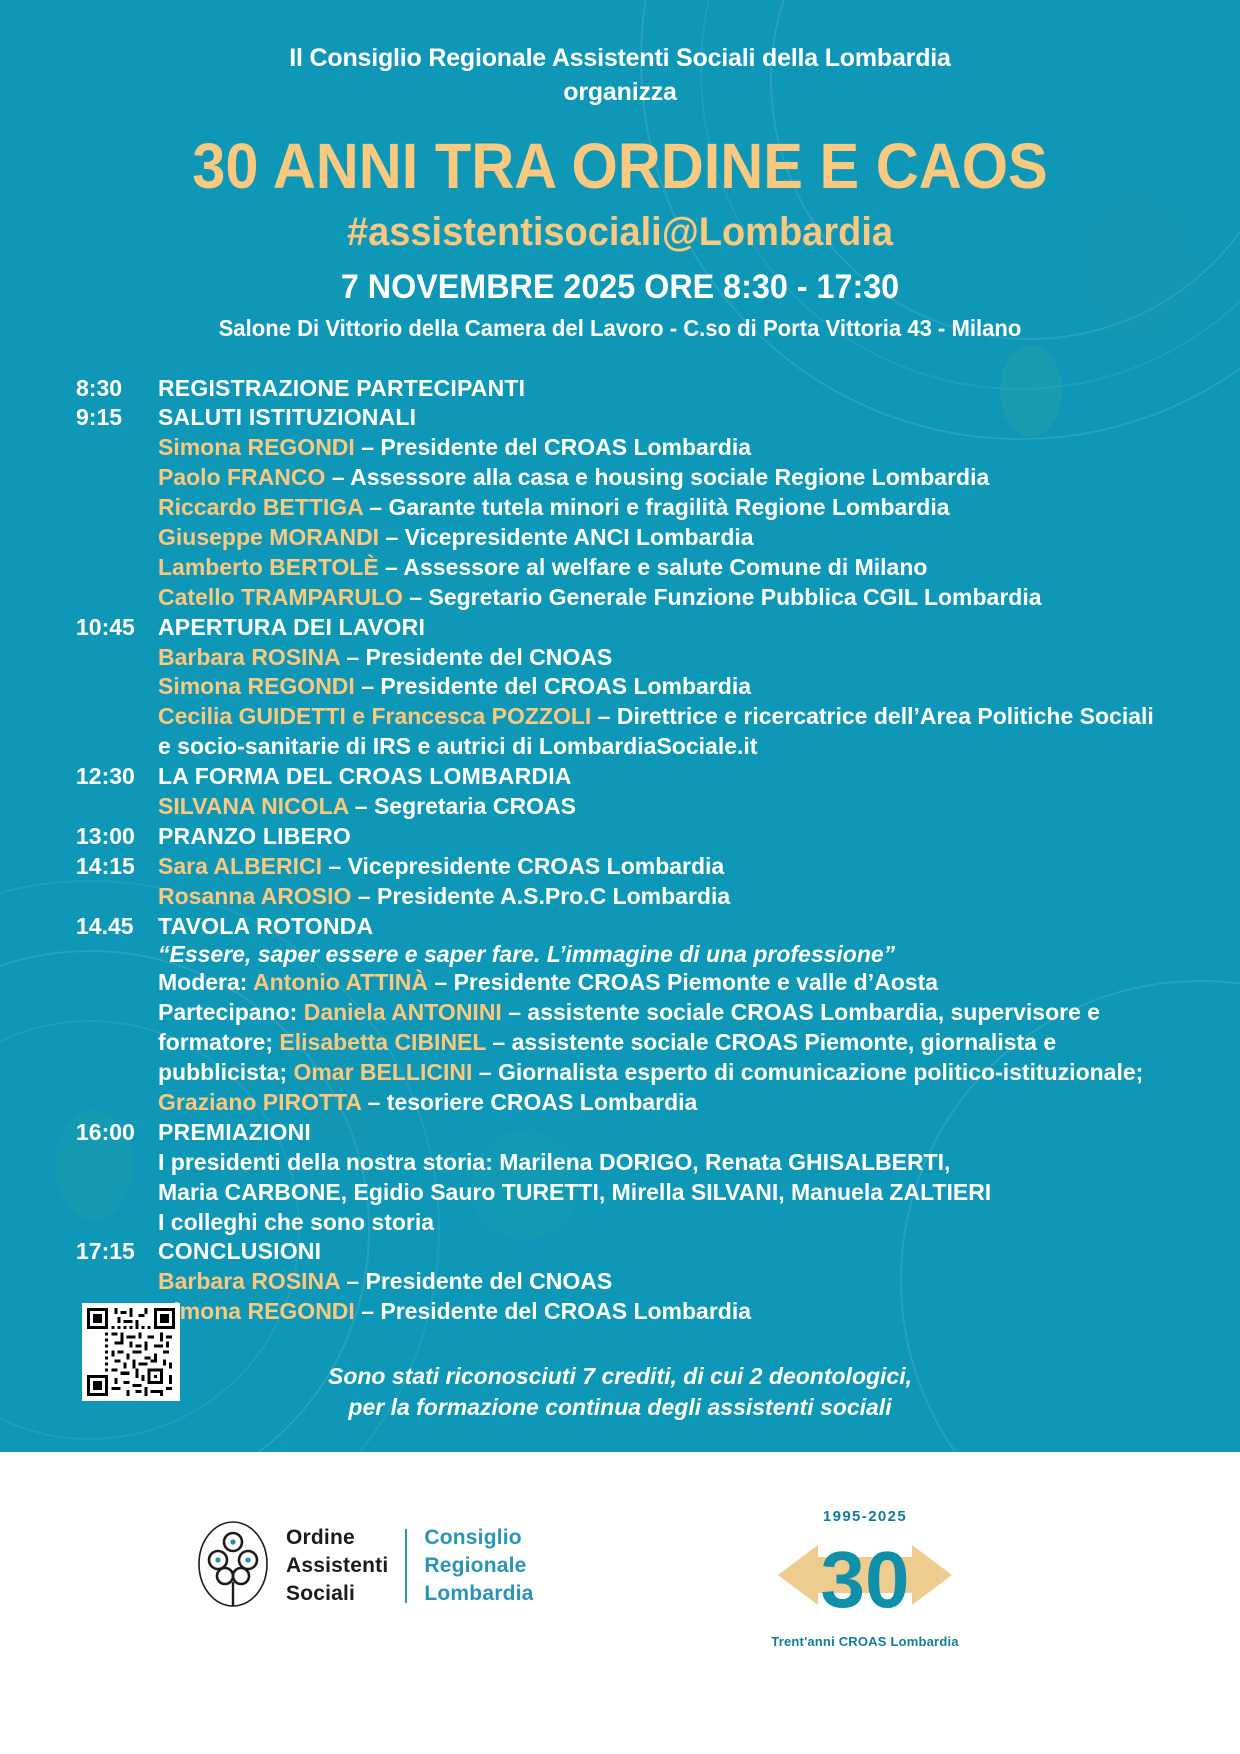  I want to click on consiglio-line-3: Lombardia, so click(479, 1593).